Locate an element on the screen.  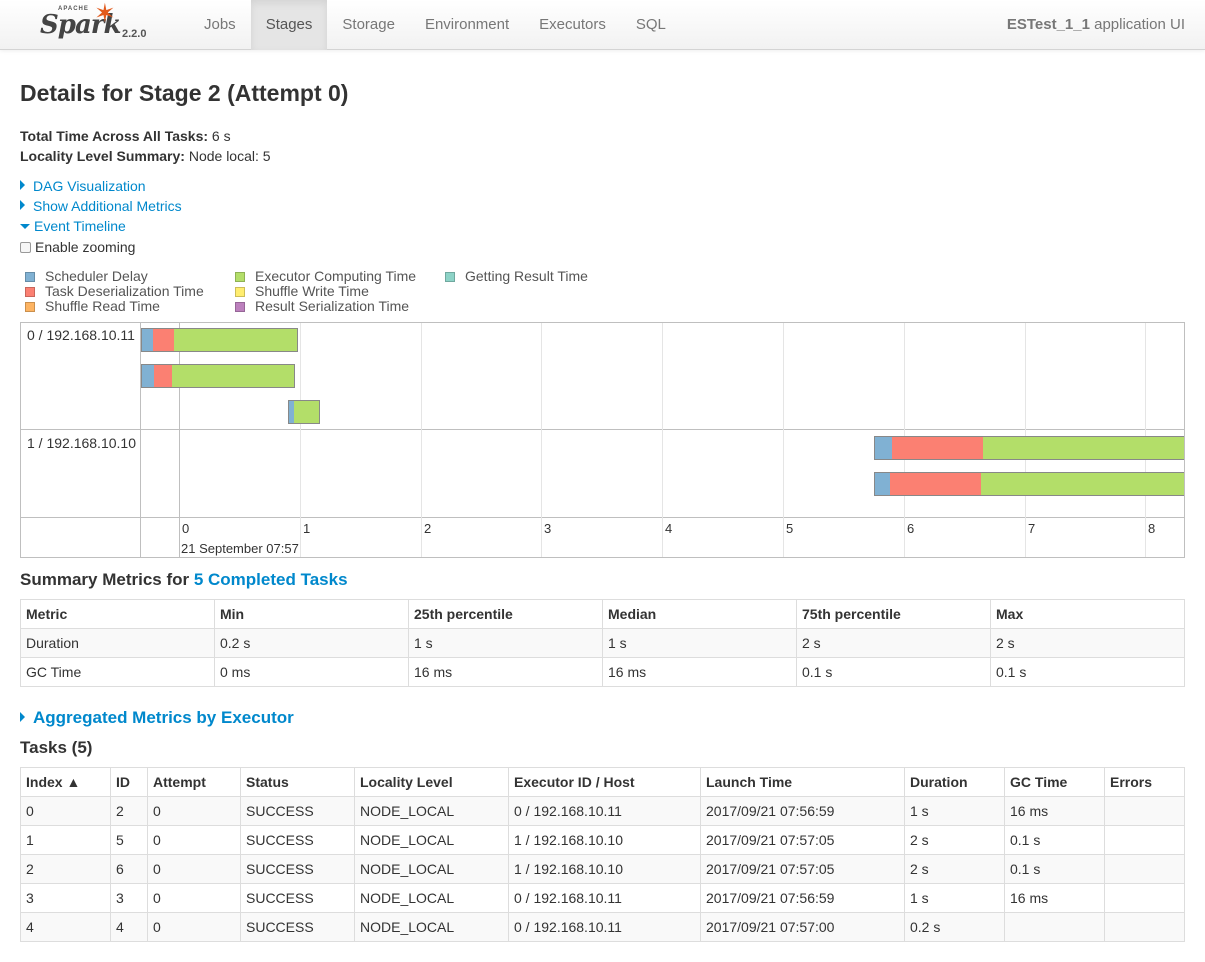
table-cell: 2017/09/21 07:56:59 is located at coordinates (802, 811).